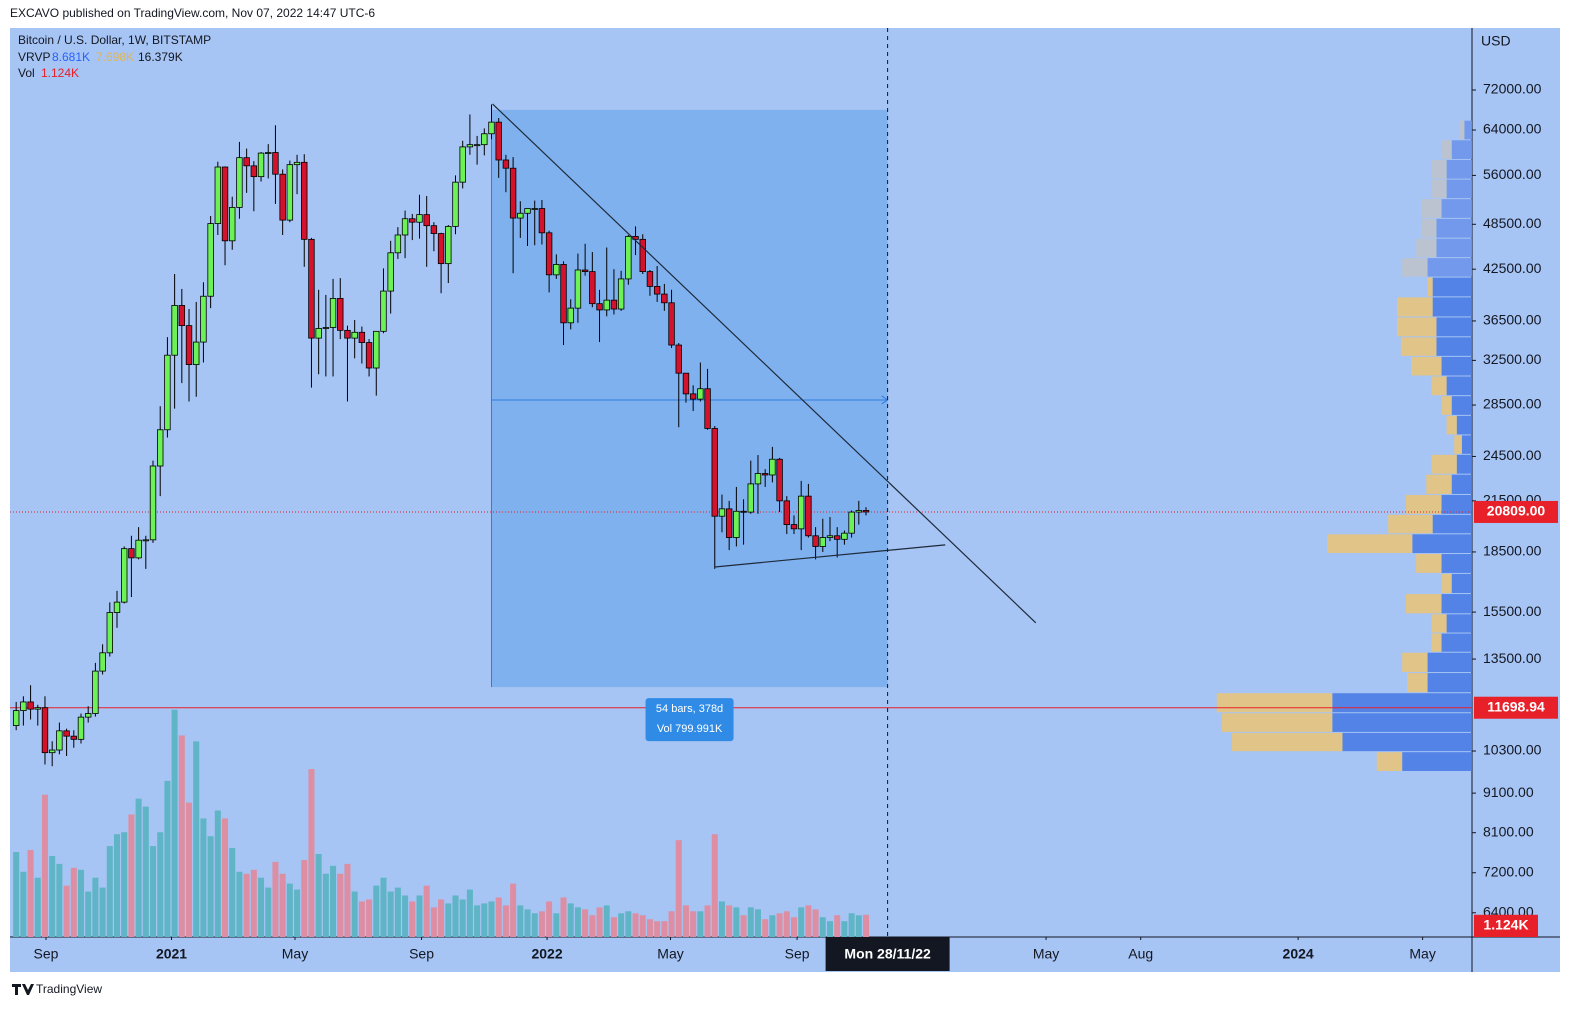  Describe the element at coordinates (421, 954) in the screenshot. I see `x-tick-label: Sep` at that location.